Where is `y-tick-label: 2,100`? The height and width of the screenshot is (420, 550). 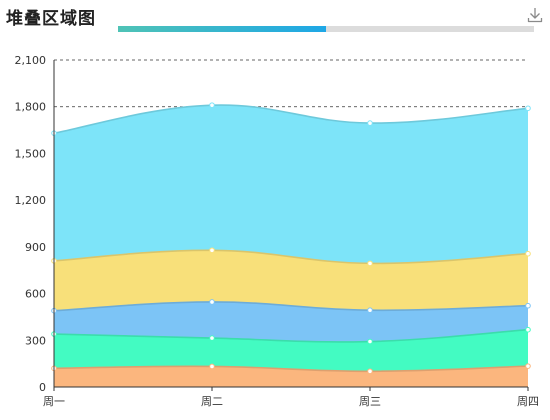 y-tick-label: 2,100 is located at coordinates (31, 60).